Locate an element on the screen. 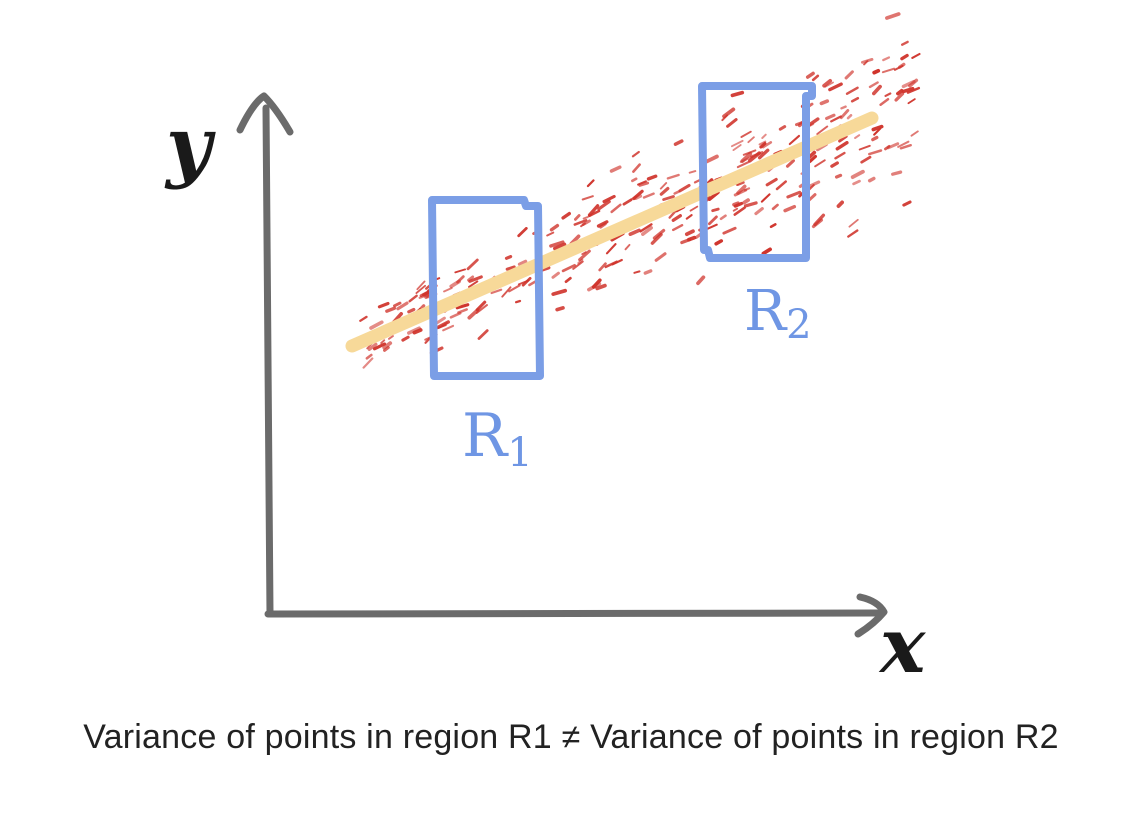 The height and width of the screenshot is (813, 1142). y-axis is located at coordinates (268, 361).